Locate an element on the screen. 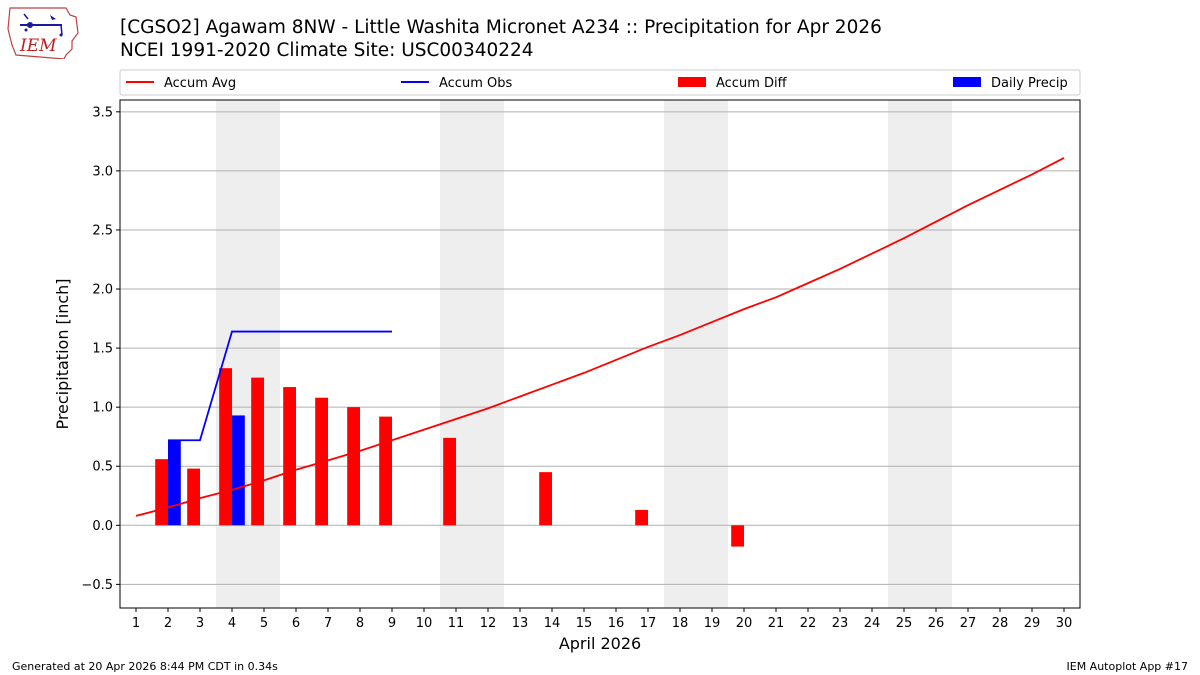  x-tick-label: 26 is located at coordinates (936, 623).